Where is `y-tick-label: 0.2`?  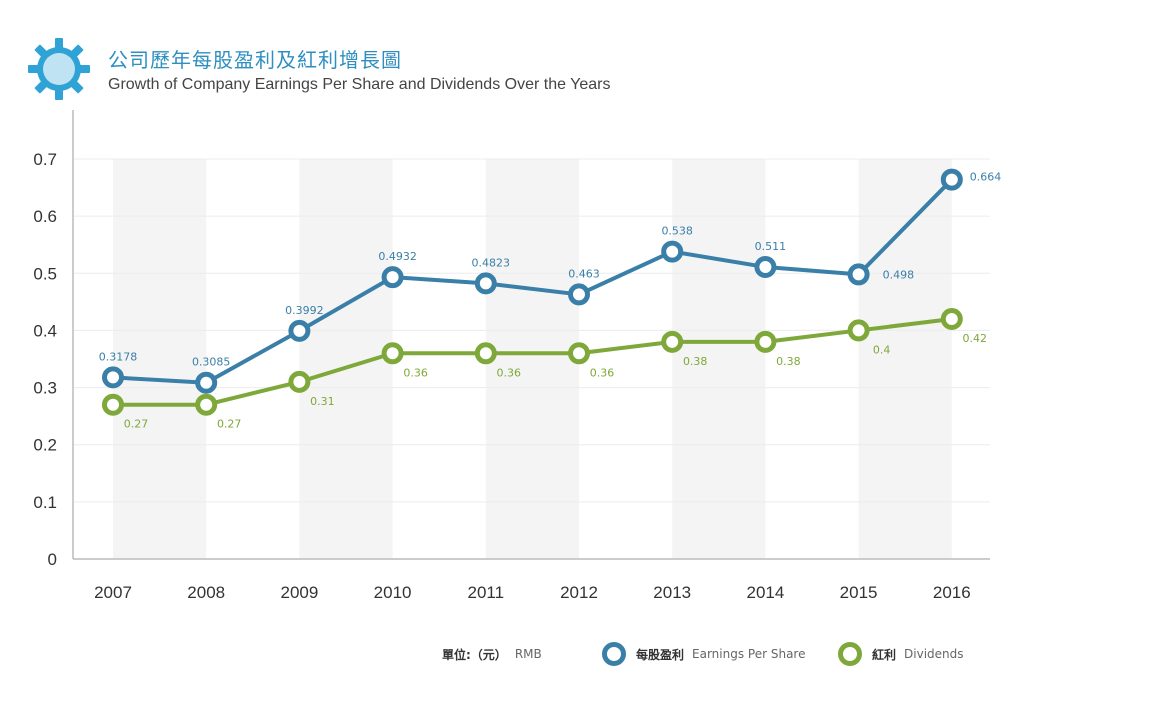 y-tick-label: 0.2 is located at coordinates (45, 445).